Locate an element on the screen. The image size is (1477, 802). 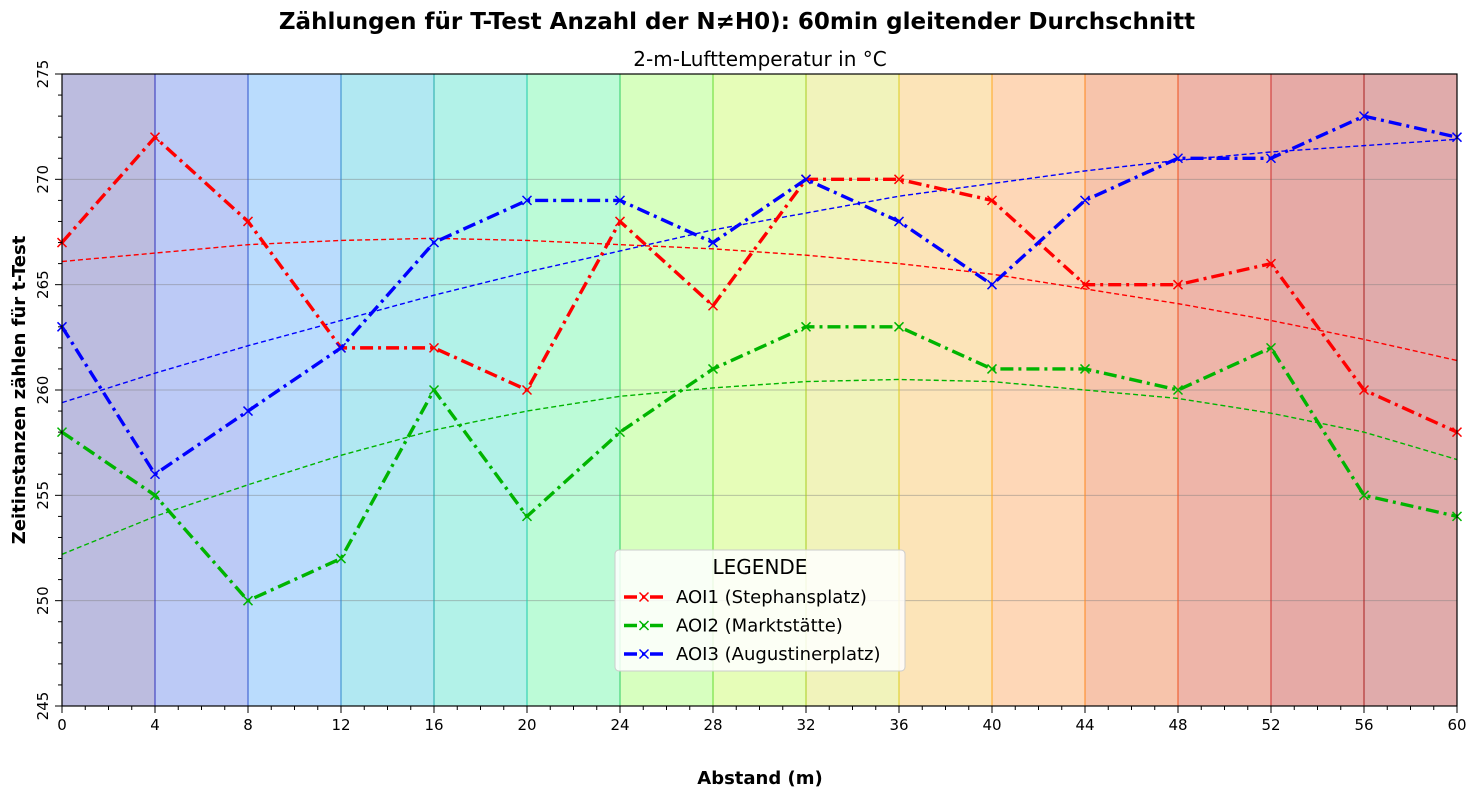
y-tick-label: 270 is located at coordinates (43, 179).